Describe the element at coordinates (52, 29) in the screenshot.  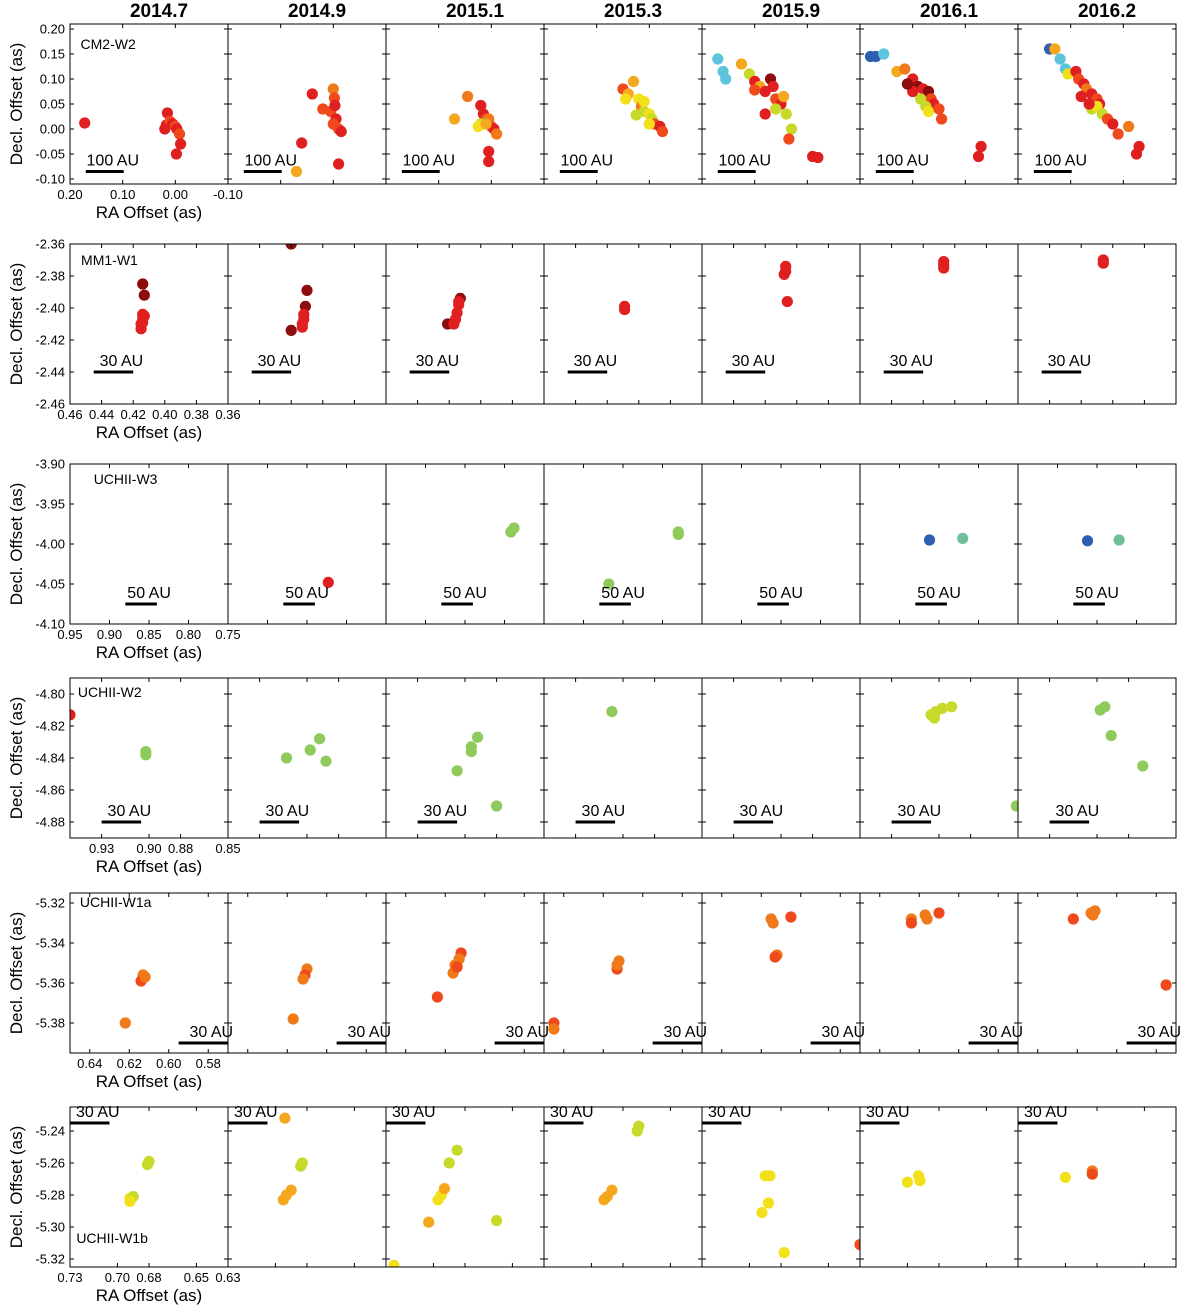
I see `y-tick-label: 0.20` at that location.